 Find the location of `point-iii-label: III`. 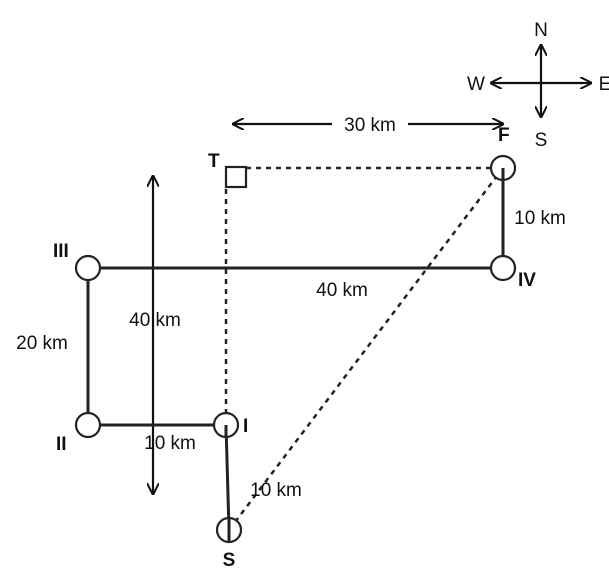

point-iii-label: III is located at coordinates (61, 251).